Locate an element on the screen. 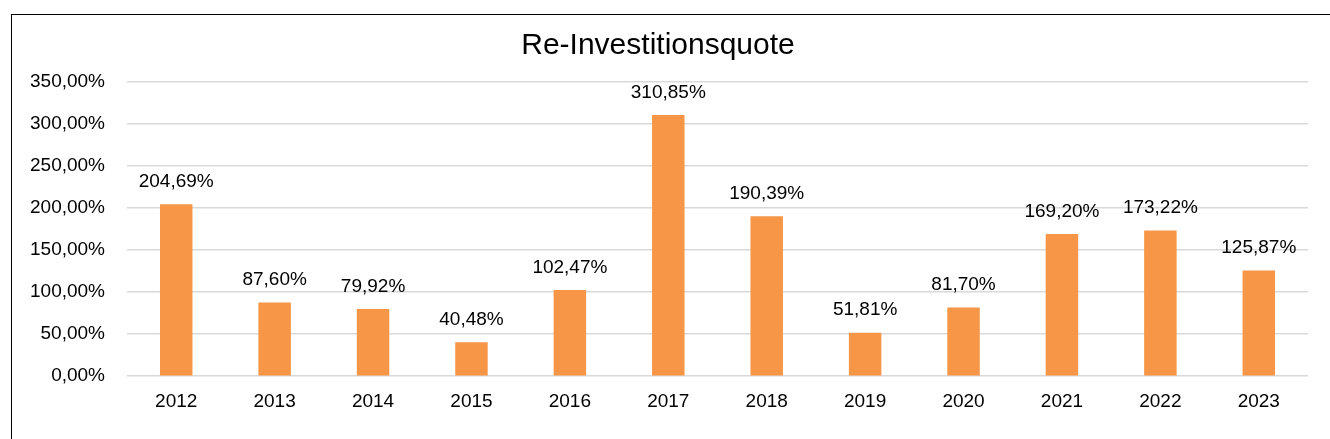 This screenshot has width=1330, height=439. x-tick-label: 2023 is located at coordinates (1258, 400).